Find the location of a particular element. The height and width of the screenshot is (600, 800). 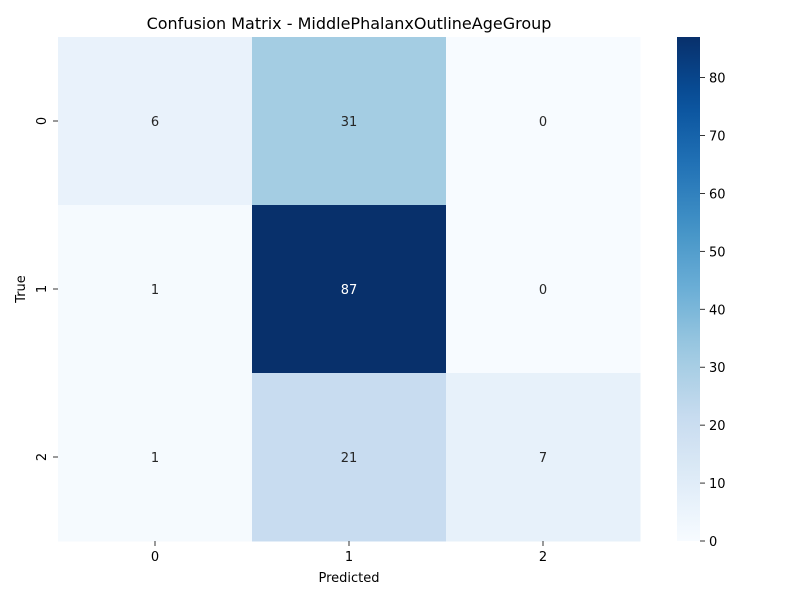

y-axis-label: True is located at coordinates (21, 289).